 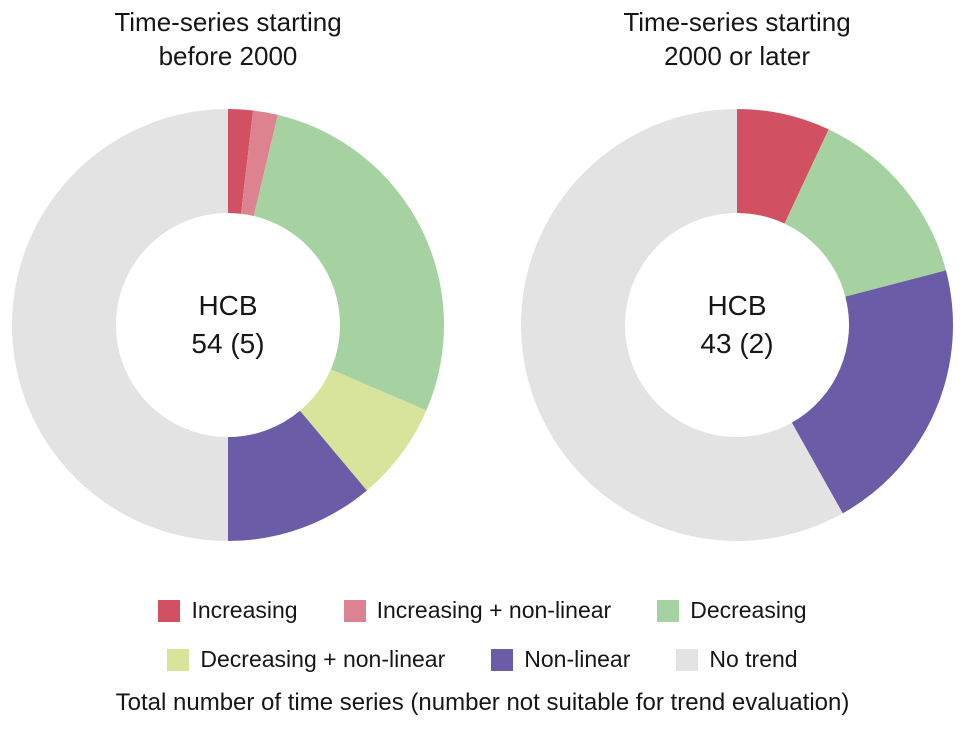 I want to click on slice-no-trend, so click(x=120, y=325).